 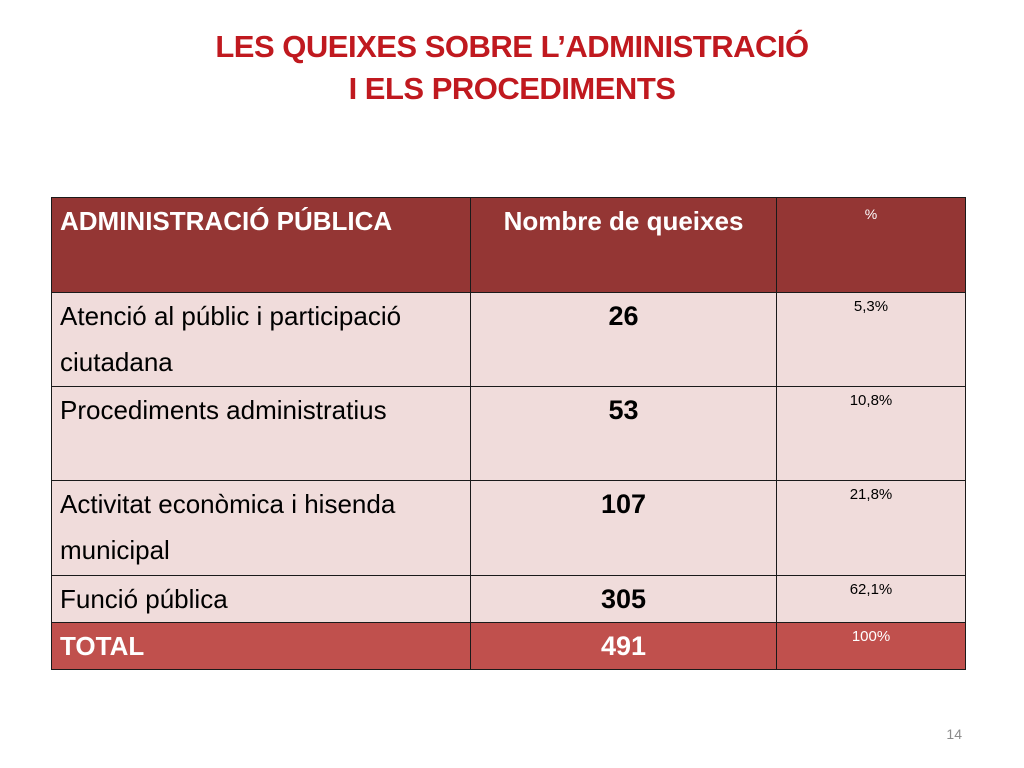 What do you see at coordinates (871, 528) in the screenshot?
I see `row-percent: 21,8%` at bounding box center [871, 528].